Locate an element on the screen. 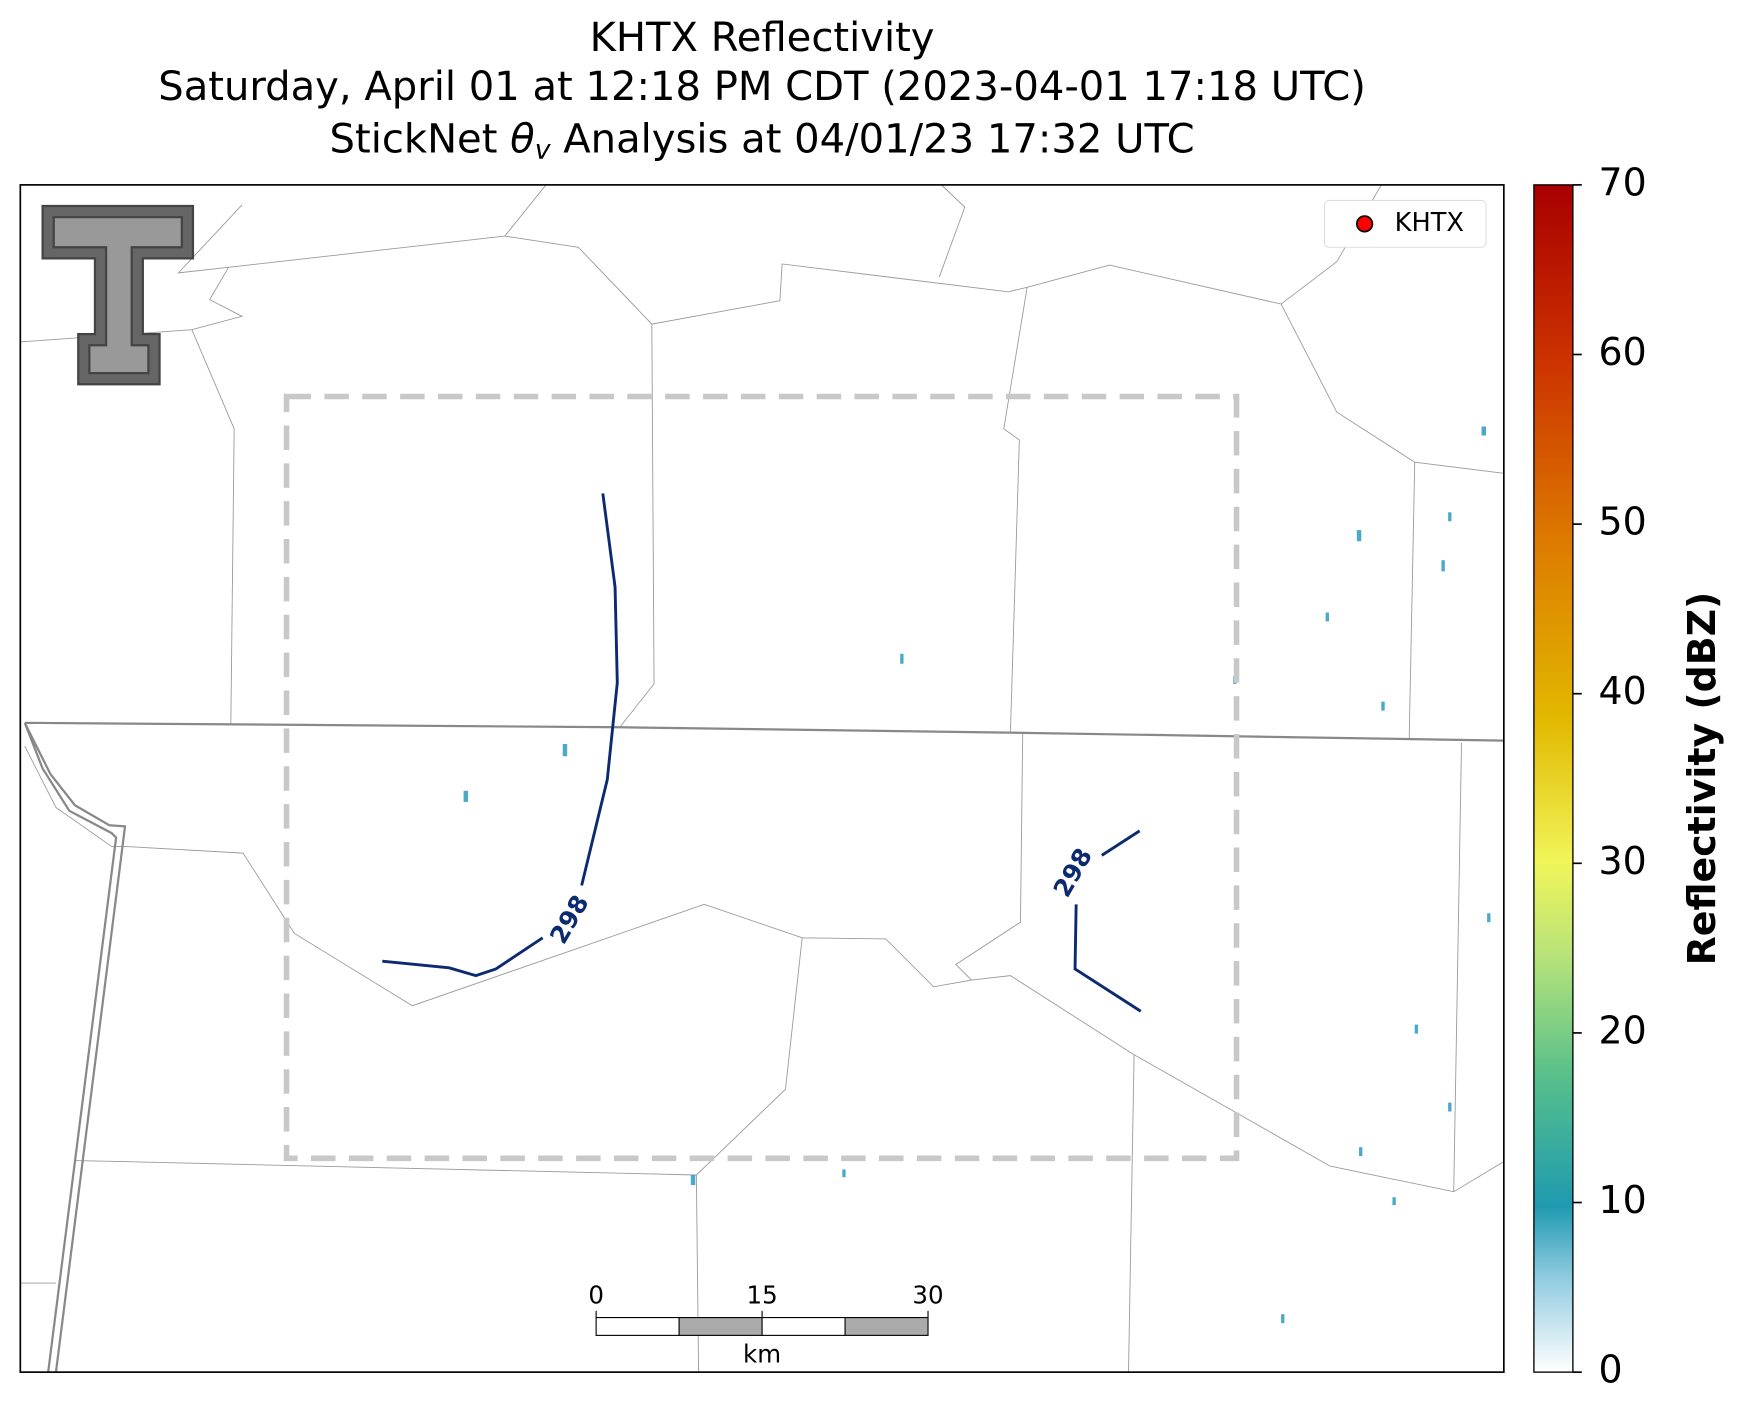 The image size is (1738, 1410). title: KHTX Reflectivity is located at coordinates (762, 38).